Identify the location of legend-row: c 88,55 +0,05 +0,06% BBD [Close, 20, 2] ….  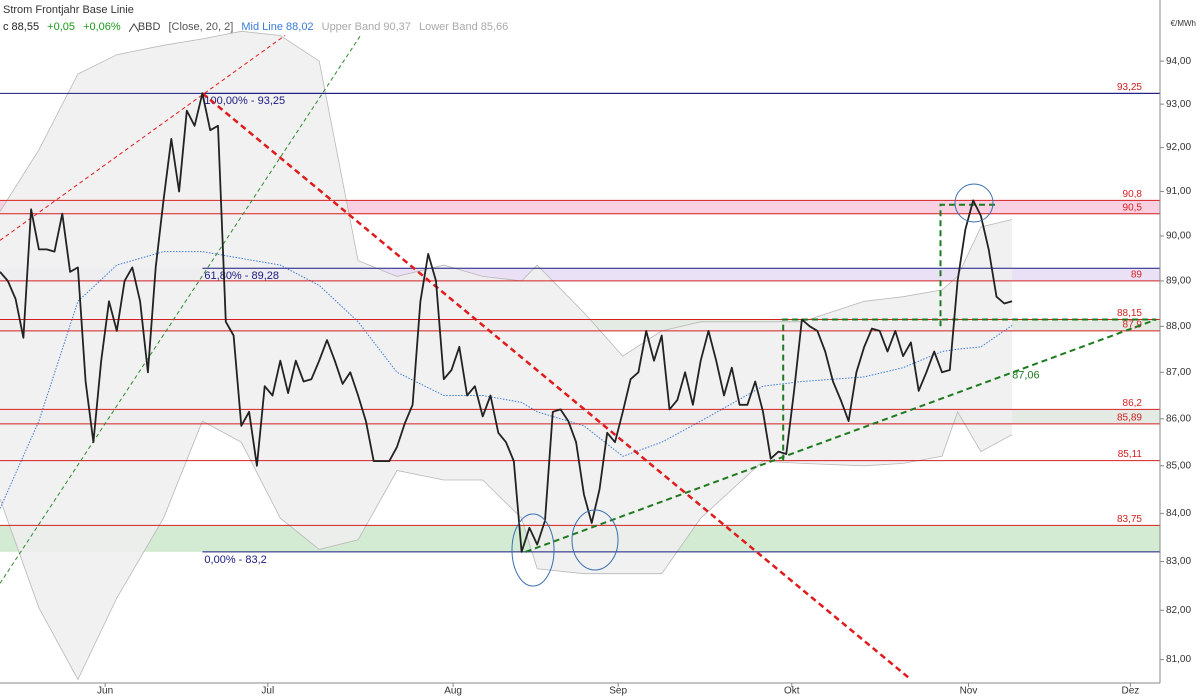
(258, 27).